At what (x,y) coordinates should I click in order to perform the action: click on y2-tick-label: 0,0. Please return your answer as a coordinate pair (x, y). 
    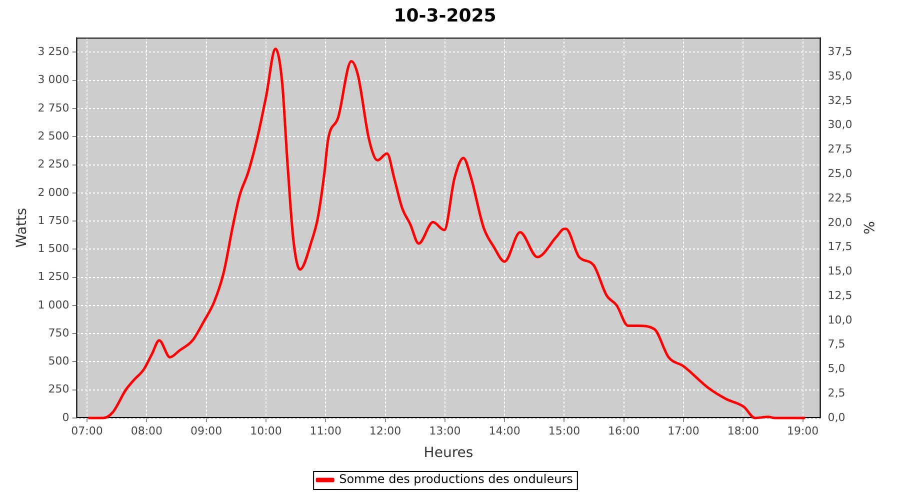
    Looking at the image, I should click on (837, 417).